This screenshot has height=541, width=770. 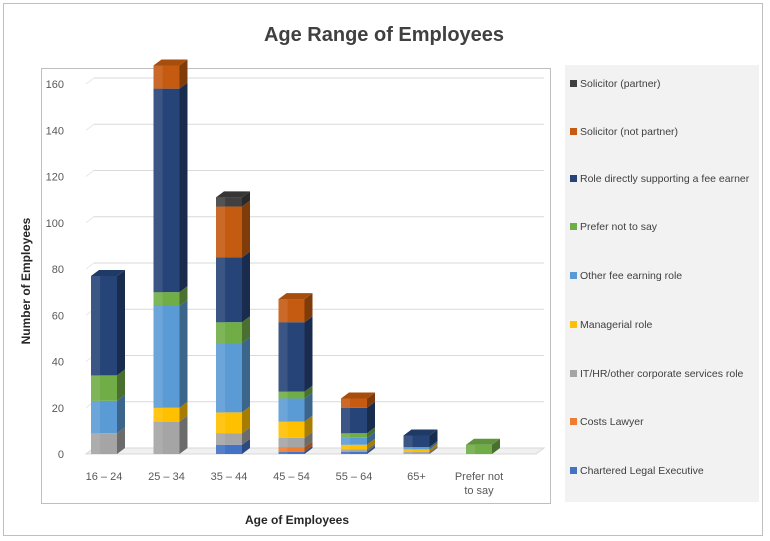 What do you see at coordinates (612, 422) in the screenshot?
I see `legend-label: Costs Lawyer` at bounding box center [612, 422].